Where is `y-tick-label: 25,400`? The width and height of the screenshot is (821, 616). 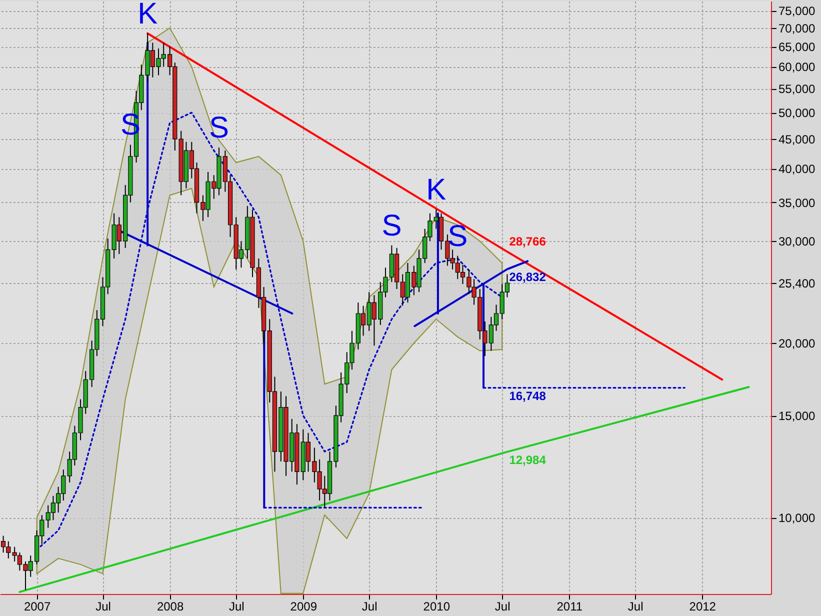
y-tick-label: 25,400 is located at coordinates (797, 283).